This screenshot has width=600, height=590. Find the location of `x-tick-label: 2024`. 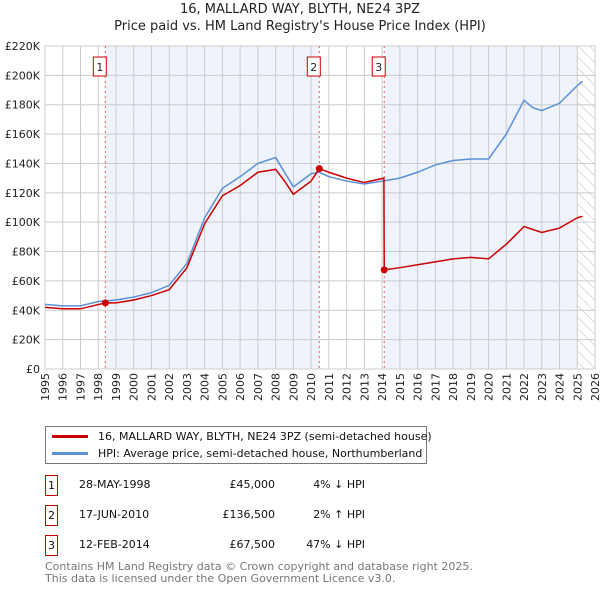

x-tick-label: 2024 is located at coordinates (560, 387).